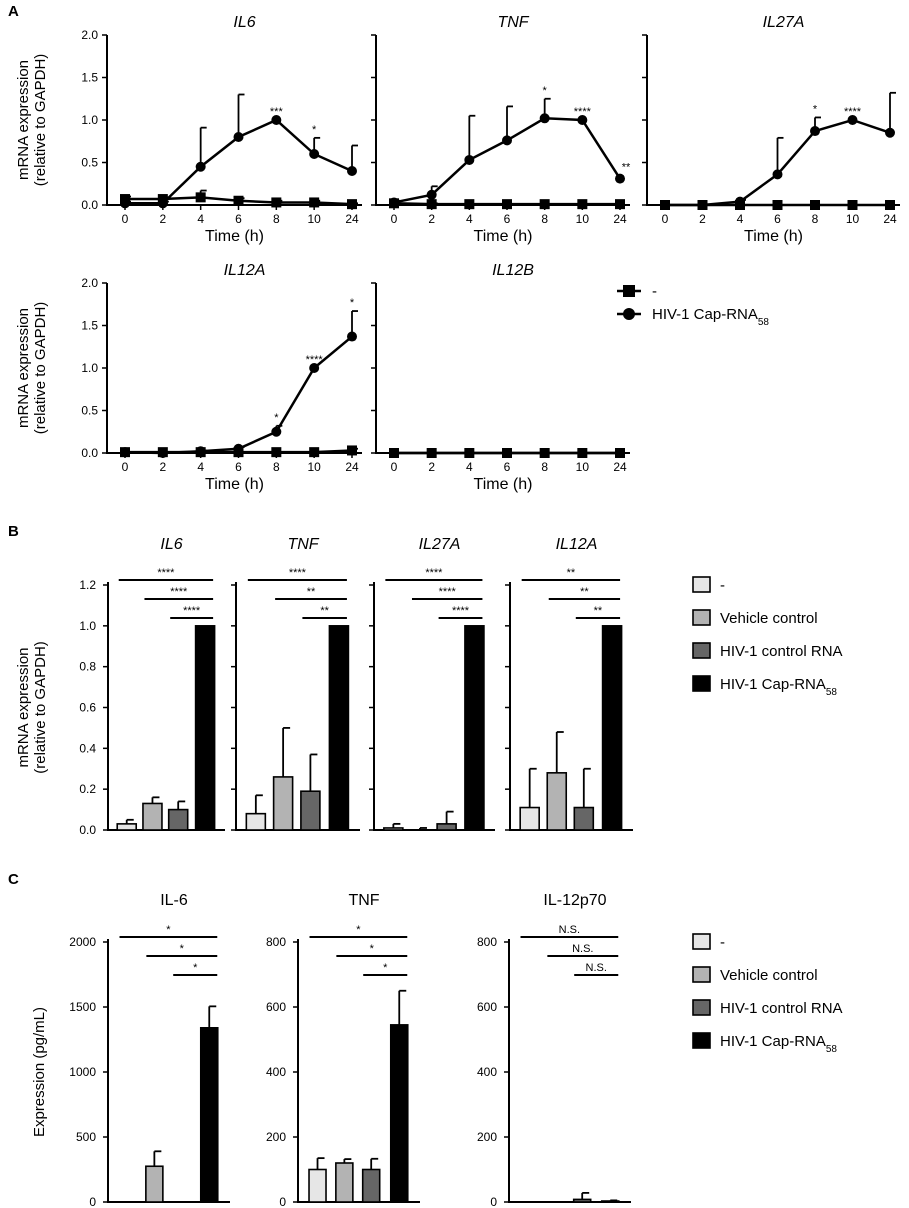 Image resolution: width=909 pixels, height=1208 pixels. I want to click on bar-chart-tnf: ********TNF, so click(295, 683).